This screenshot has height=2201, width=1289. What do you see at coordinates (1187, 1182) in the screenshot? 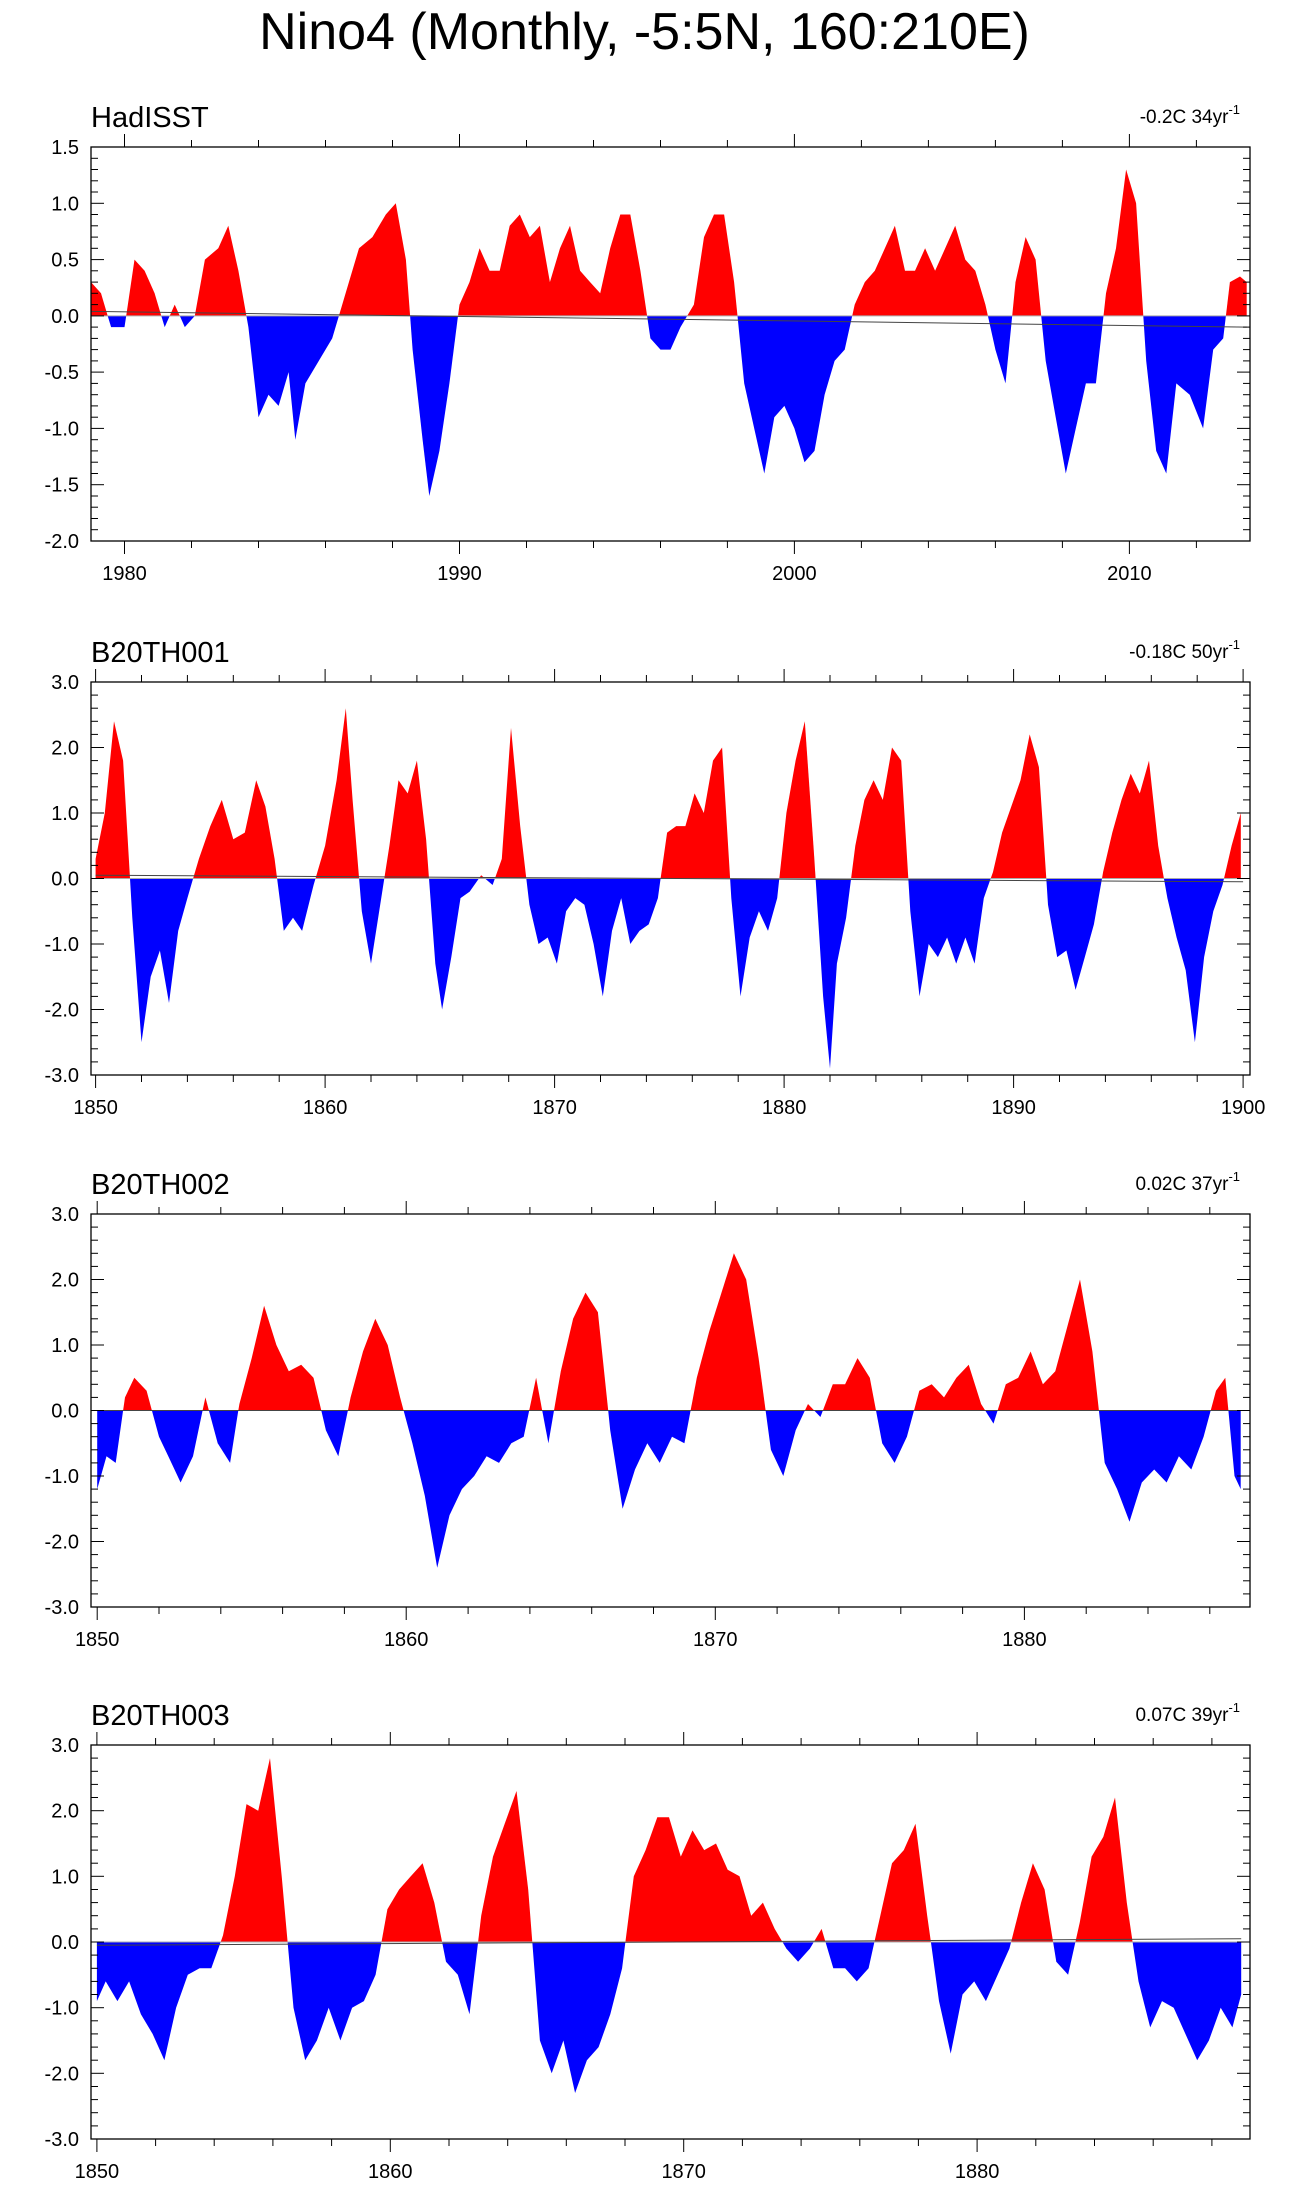
I see `trend-annotation: 0.02C 37yr-1` at bounding box center [1187, 1182].